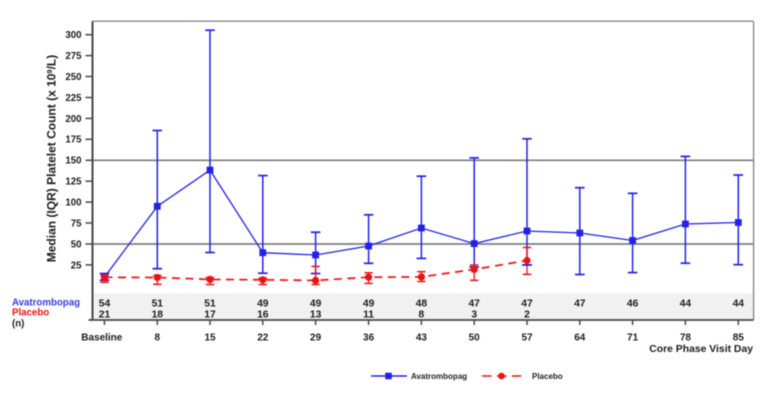  I want to click on svg-text: 22, so click(263, 338).